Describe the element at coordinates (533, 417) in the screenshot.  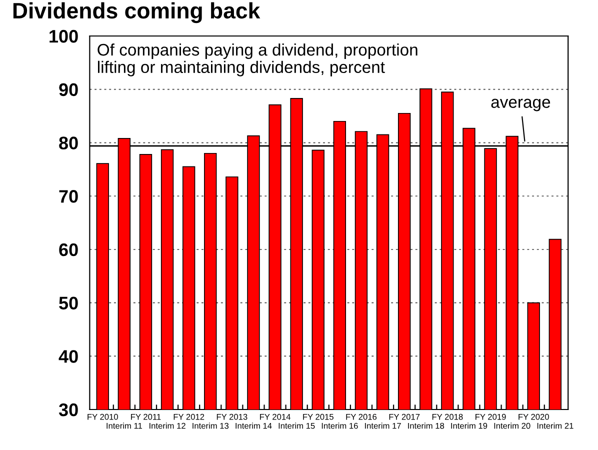
I see `x-tick-label: FY 2020` at that location.